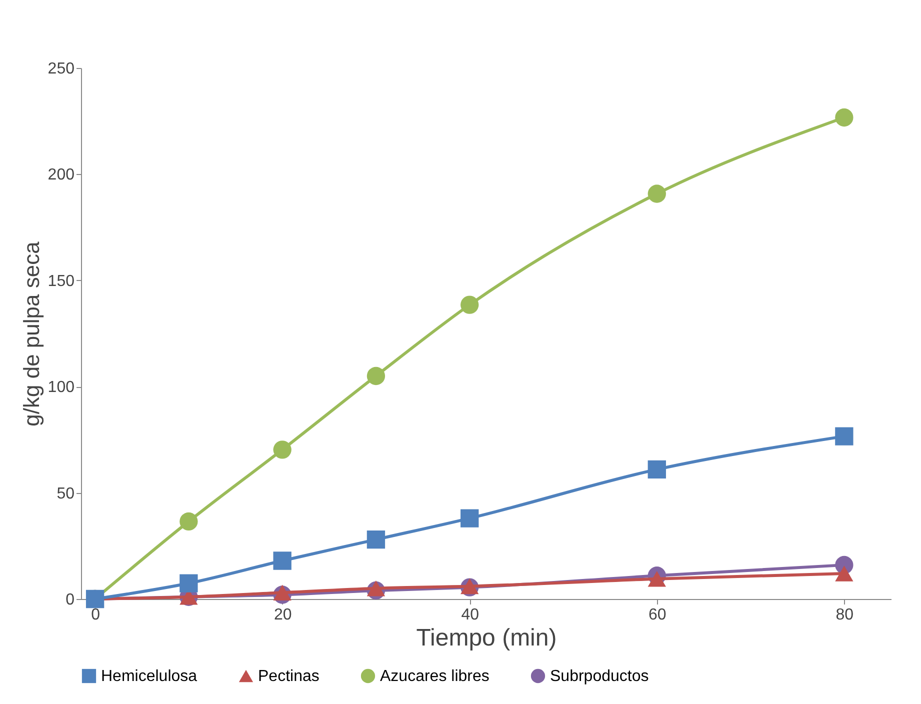 The width and height of the screenshot is (921, 704). I want to click on y-tick-label: 50, so click(65, 493).